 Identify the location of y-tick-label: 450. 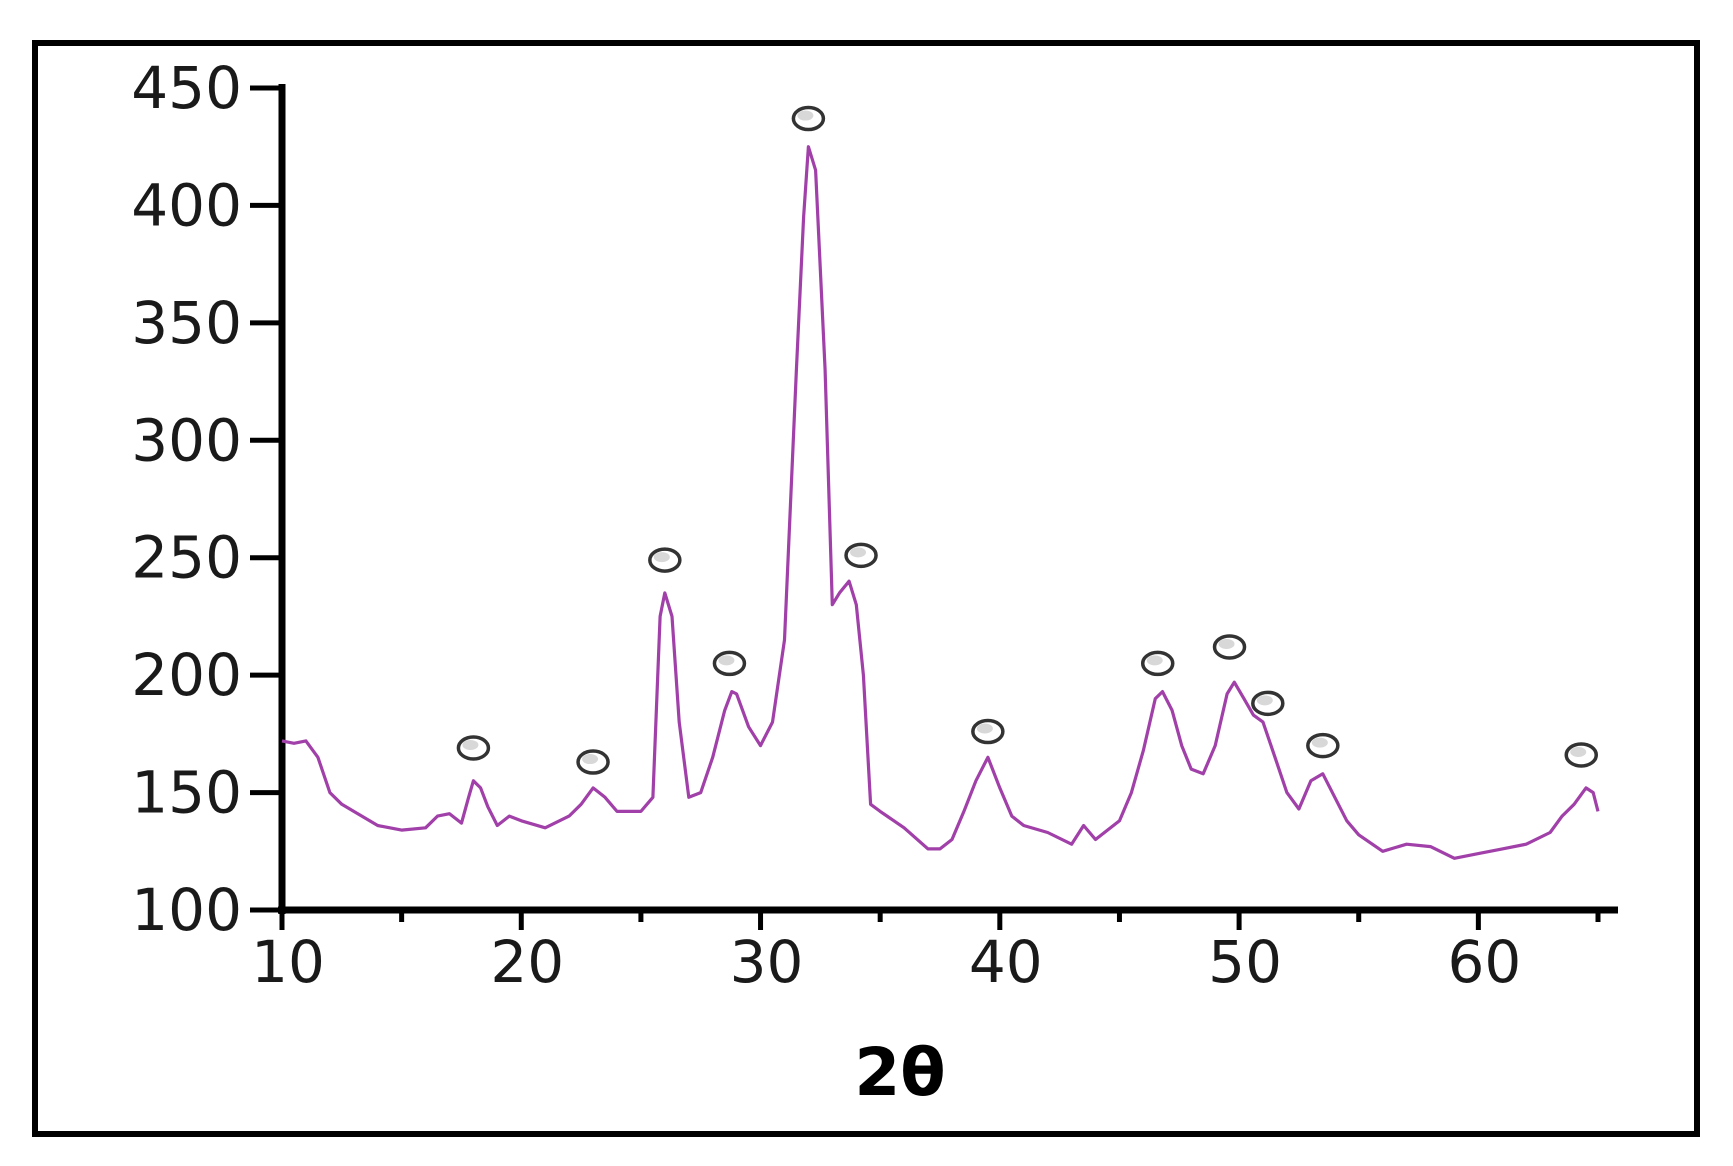
(186, 88).